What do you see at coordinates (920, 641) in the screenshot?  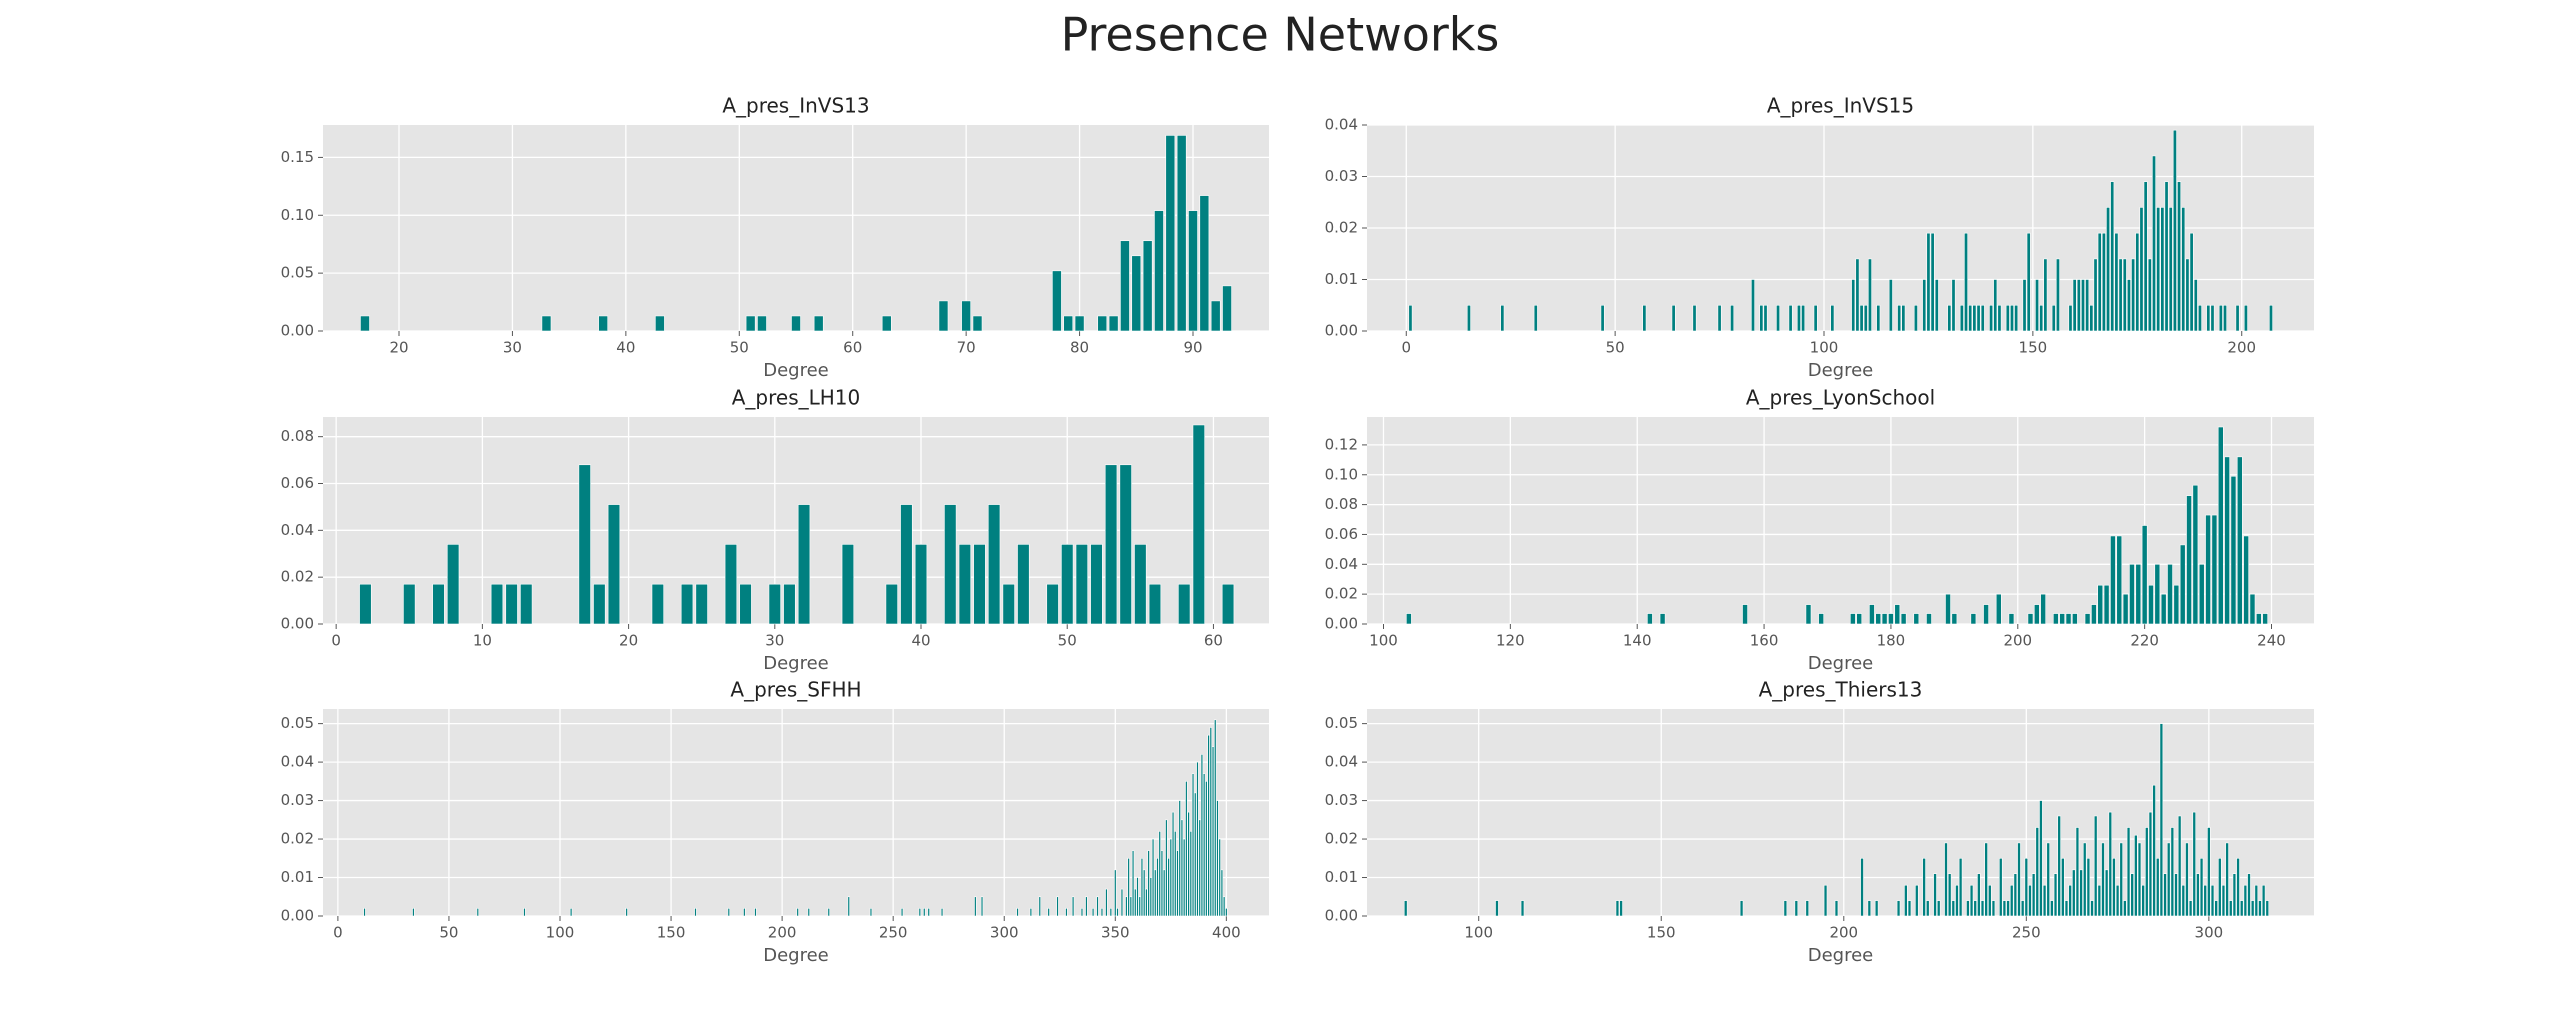 I see `x-tick-label: 40` at bounding box center [920, 641].